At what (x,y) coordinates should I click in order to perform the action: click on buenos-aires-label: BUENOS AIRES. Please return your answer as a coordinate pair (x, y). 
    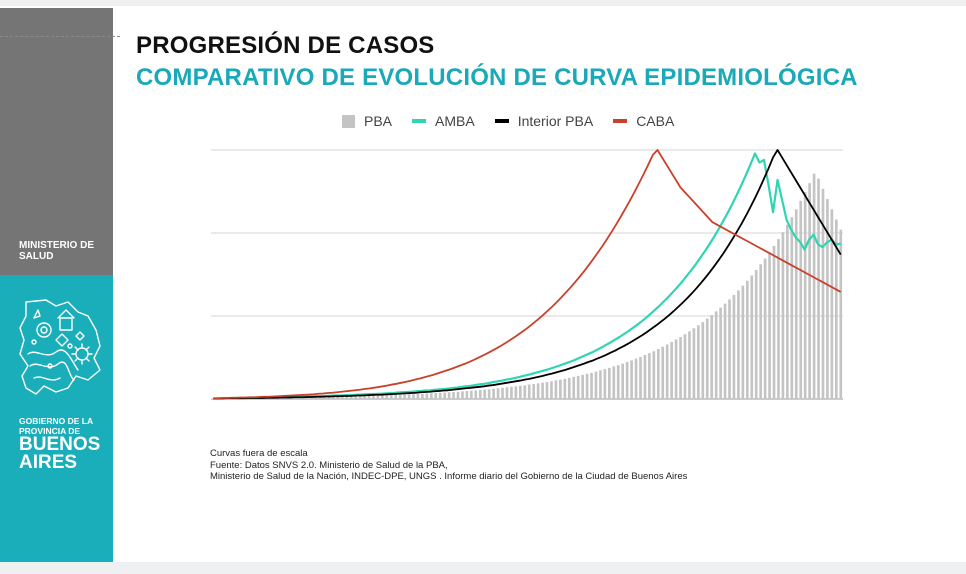
    Looking at the image, I should click on (60, 453).